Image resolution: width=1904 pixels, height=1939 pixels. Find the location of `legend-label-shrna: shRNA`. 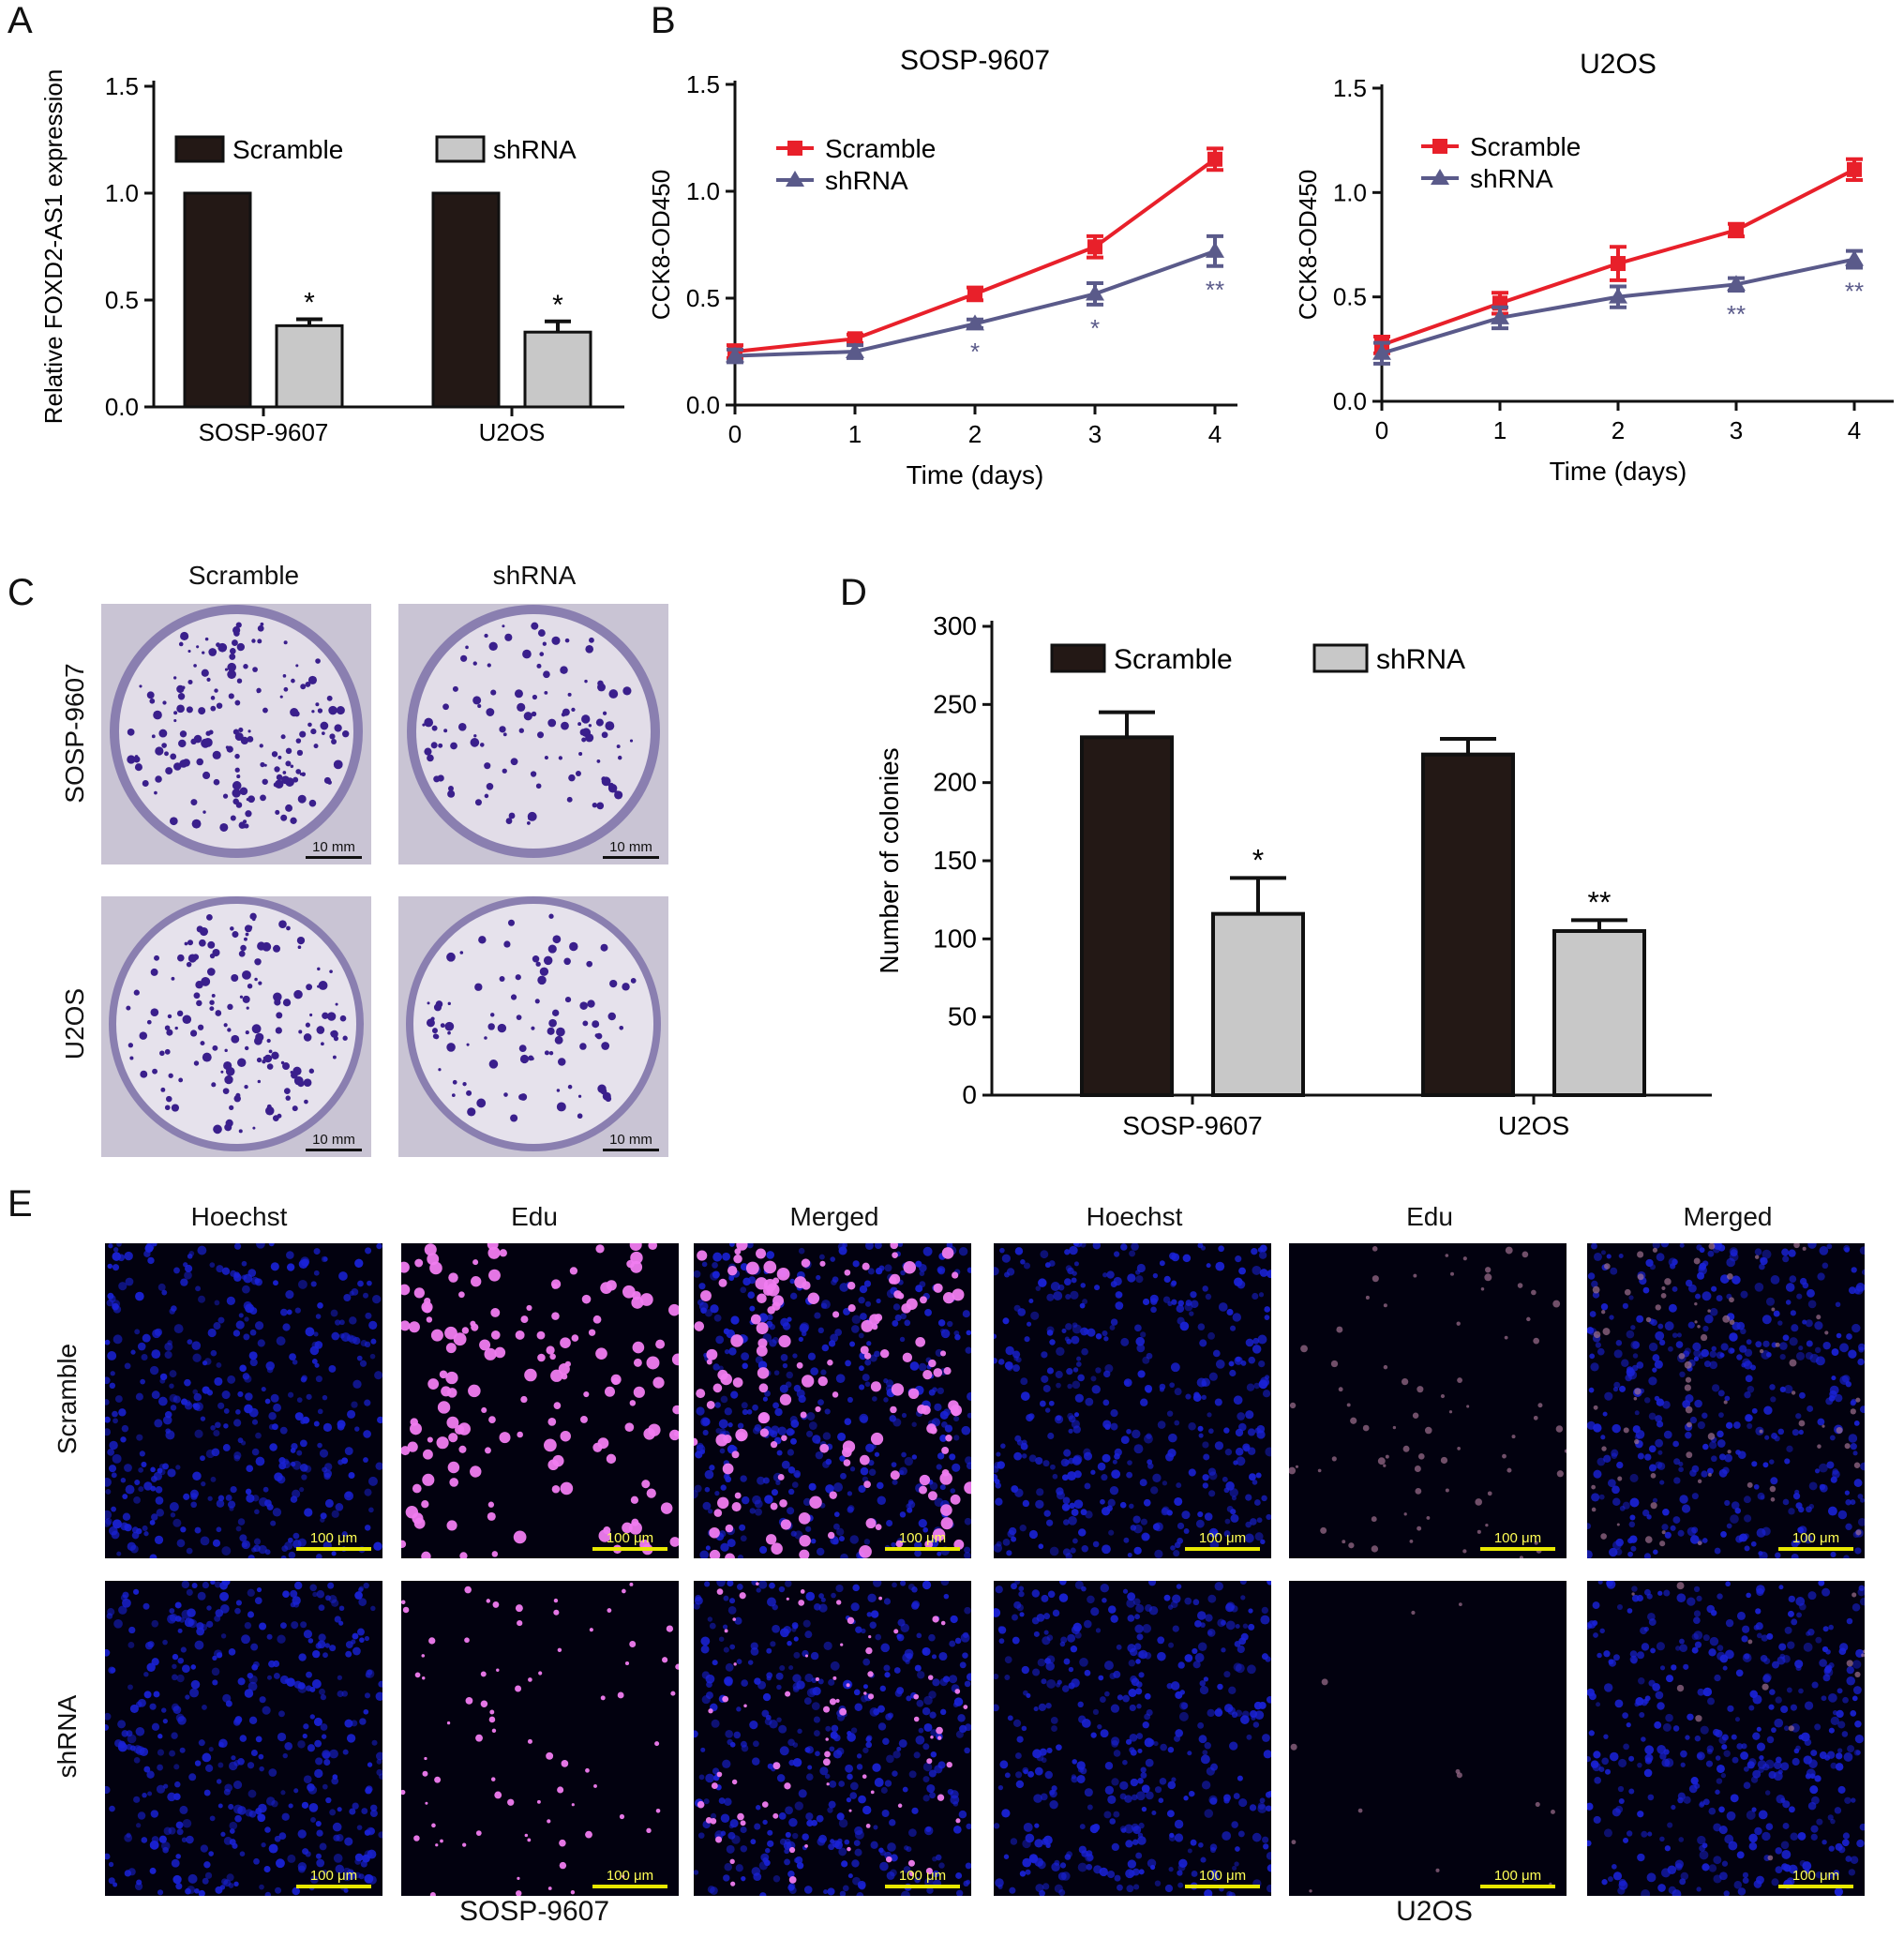

legend-label-shrna: shRNA is located at coordinates (535, 149).